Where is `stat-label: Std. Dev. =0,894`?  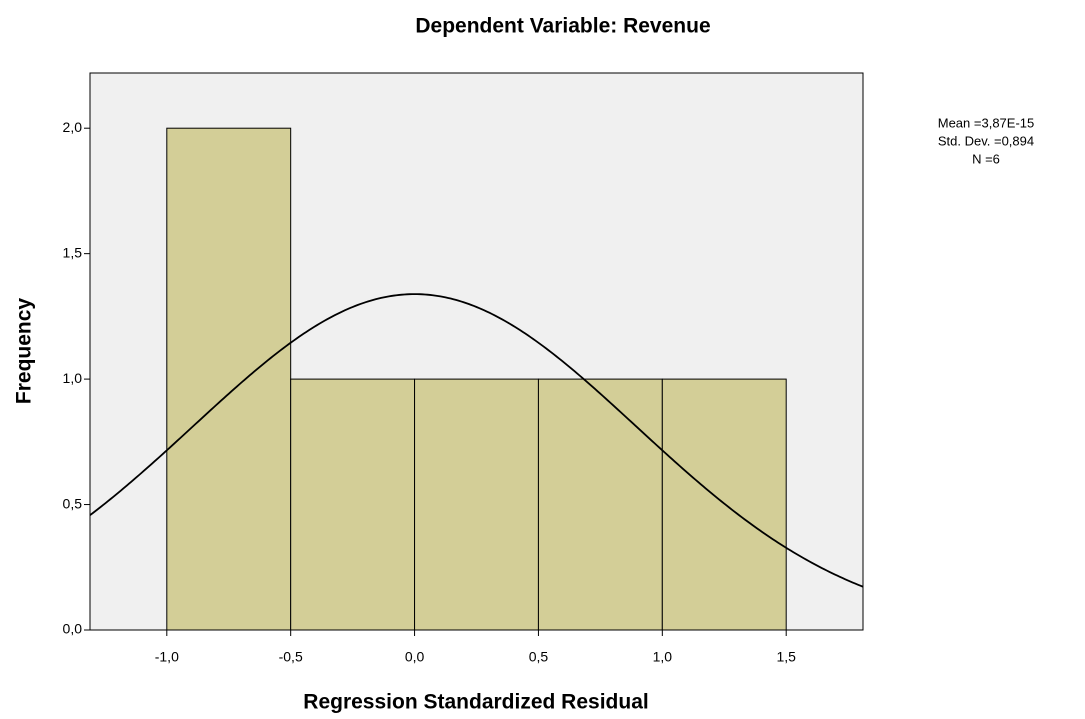 stat-label: Std. Dev. =0,894 is located at coordinates (986, 140).